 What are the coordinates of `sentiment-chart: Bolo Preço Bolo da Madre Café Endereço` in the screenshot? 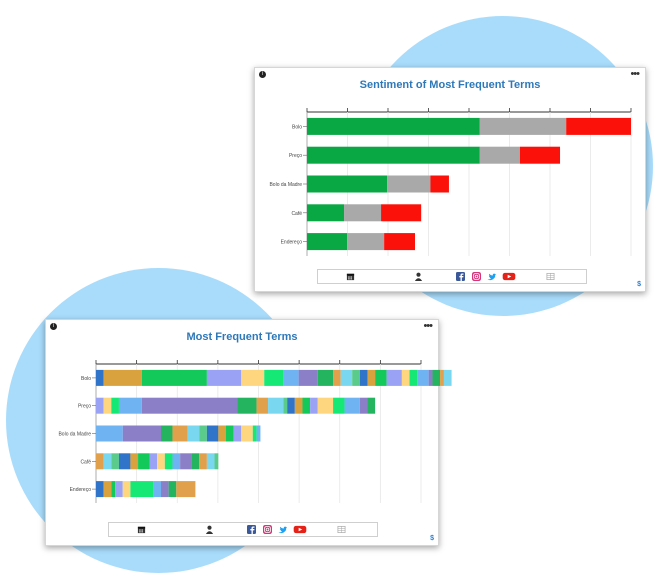 It's located at (450, 182).